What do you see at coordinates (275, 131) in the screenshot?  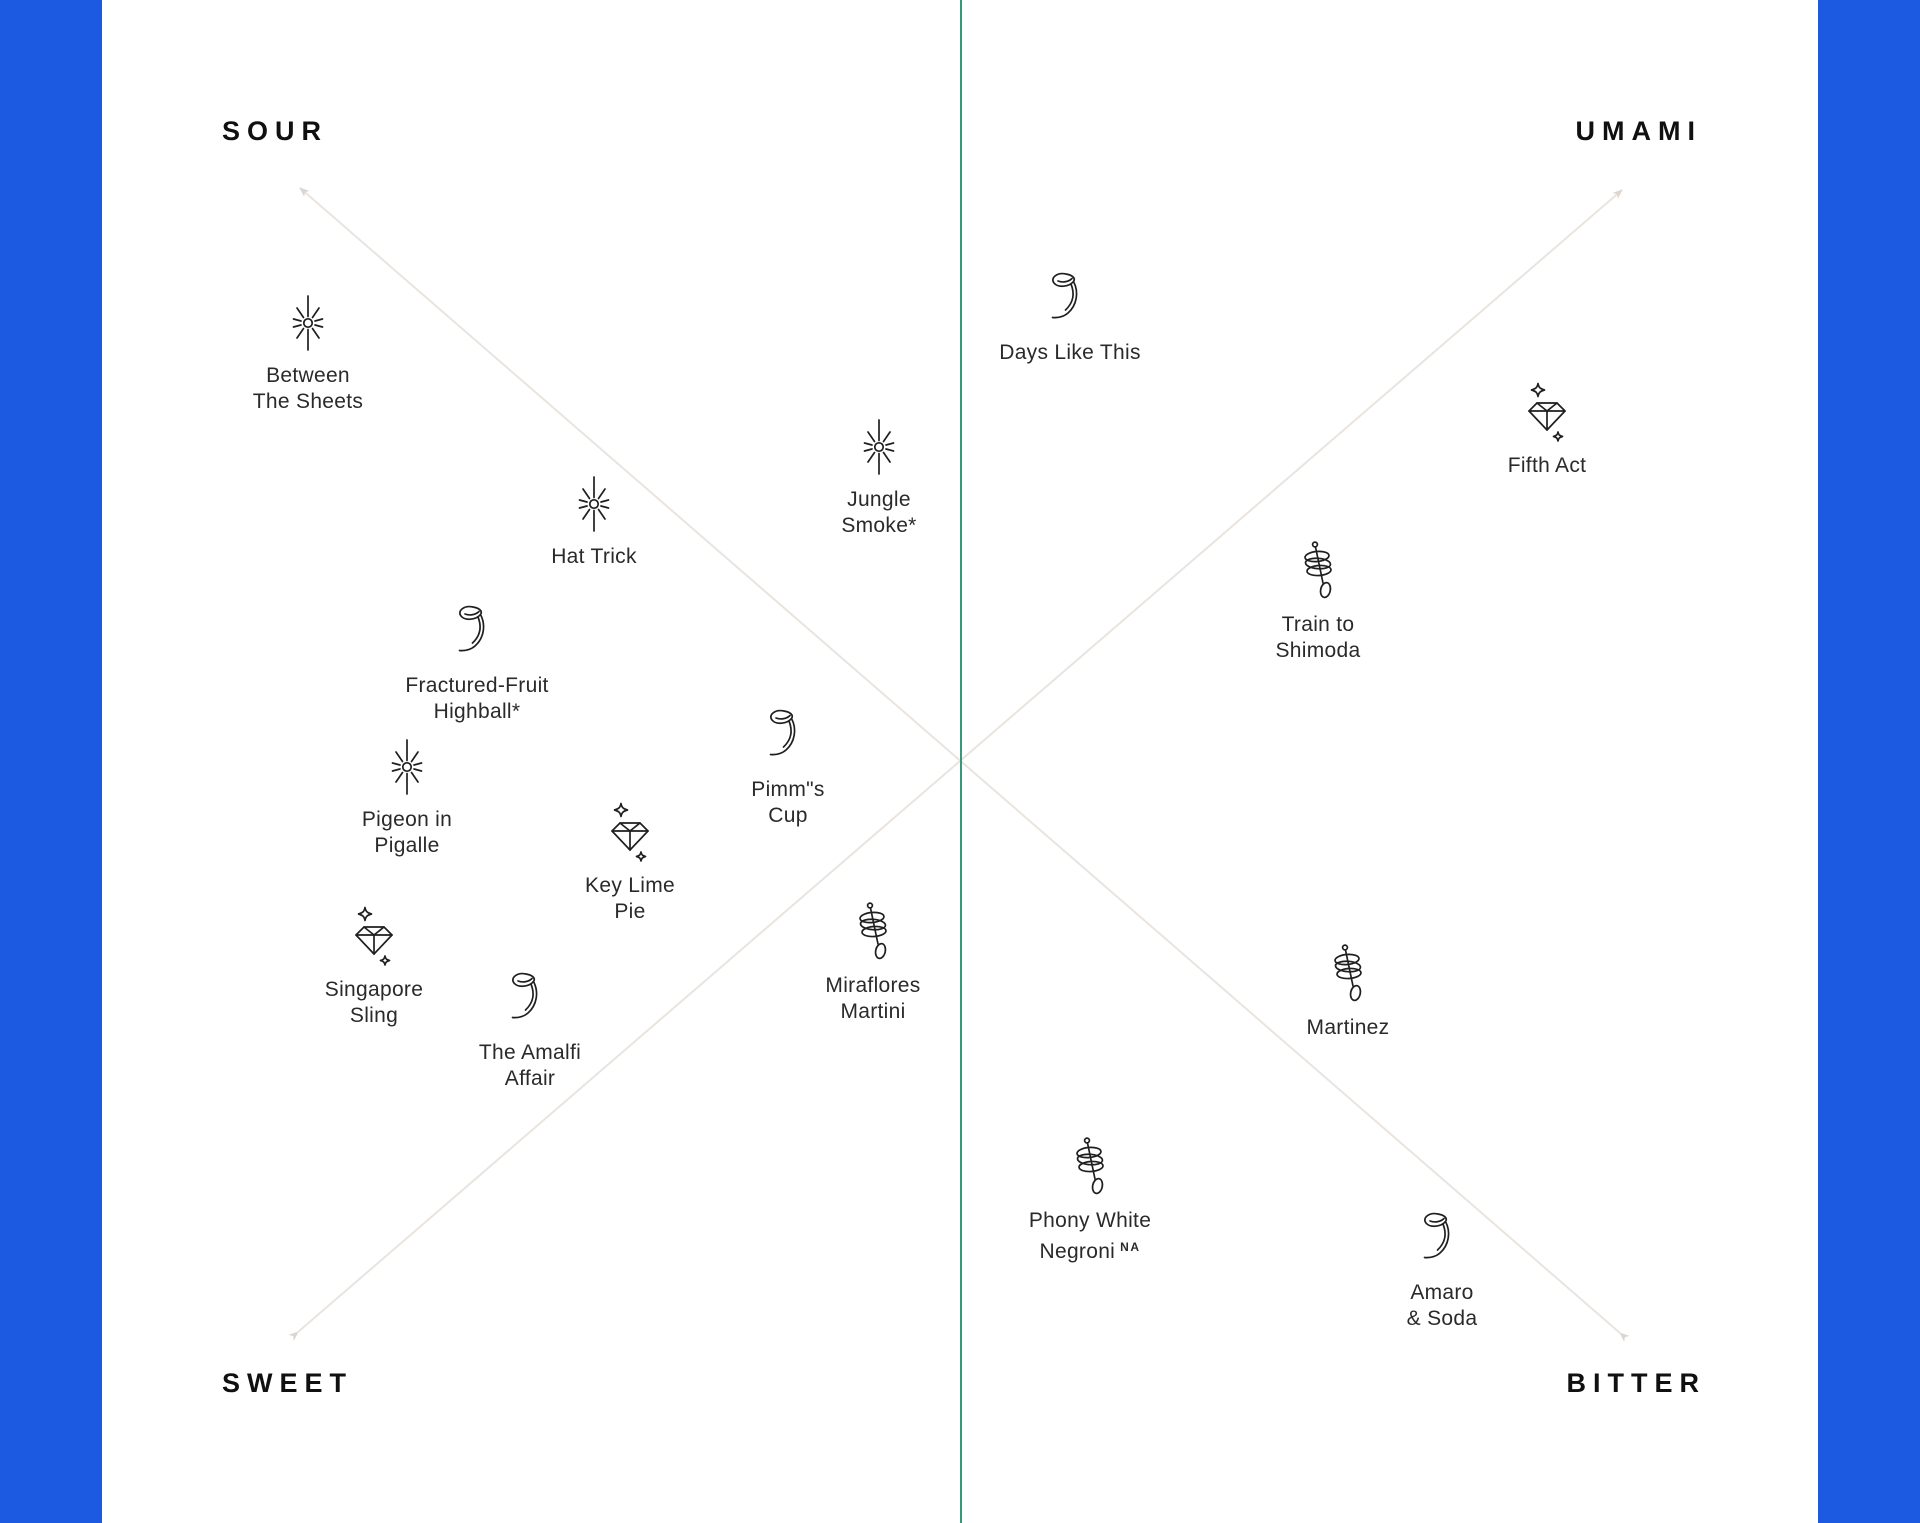 I see `axis-label-sour: SOUR` at bounding box center [275, 131].